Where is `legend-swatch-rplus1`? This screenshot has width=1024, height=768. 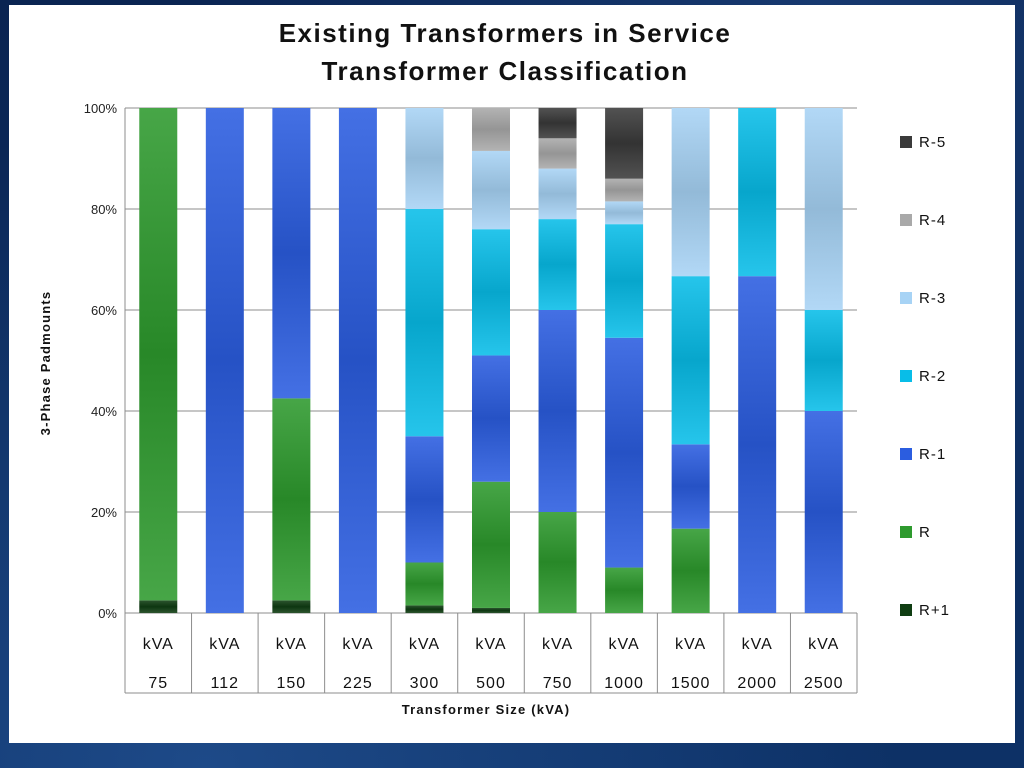 legend-swatch-rplus1 is located at coordinates (906, 610).